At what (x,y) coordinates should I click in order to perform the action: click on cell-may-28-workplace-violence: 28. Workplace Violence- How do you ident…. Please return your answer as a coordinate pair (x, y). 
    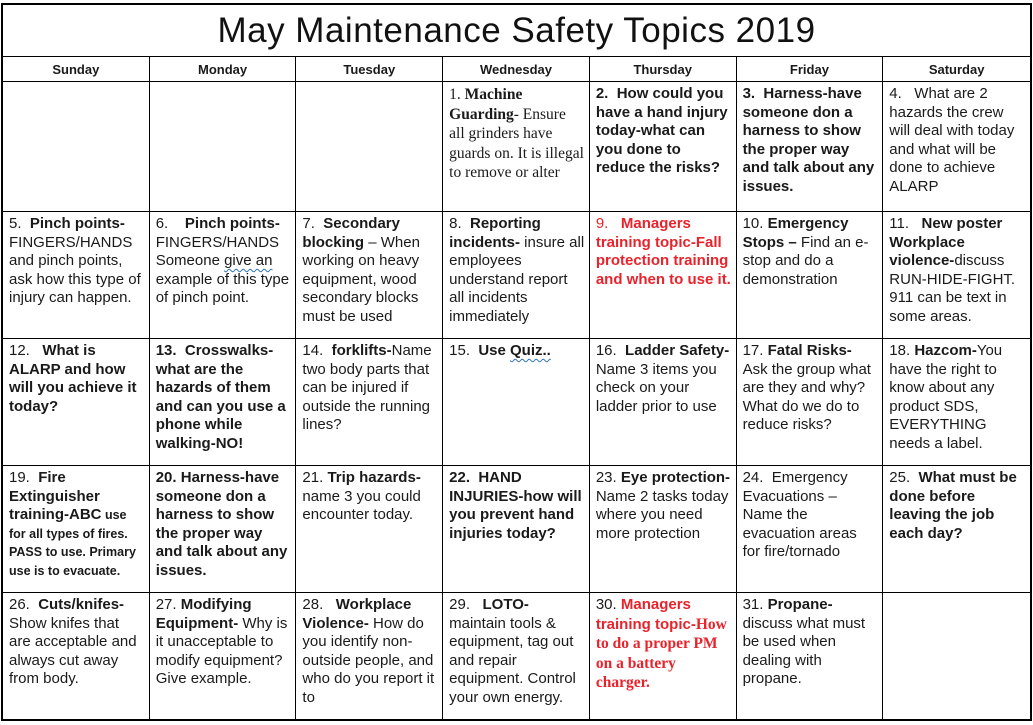
    Looking at the image, I should click on (370, 656).